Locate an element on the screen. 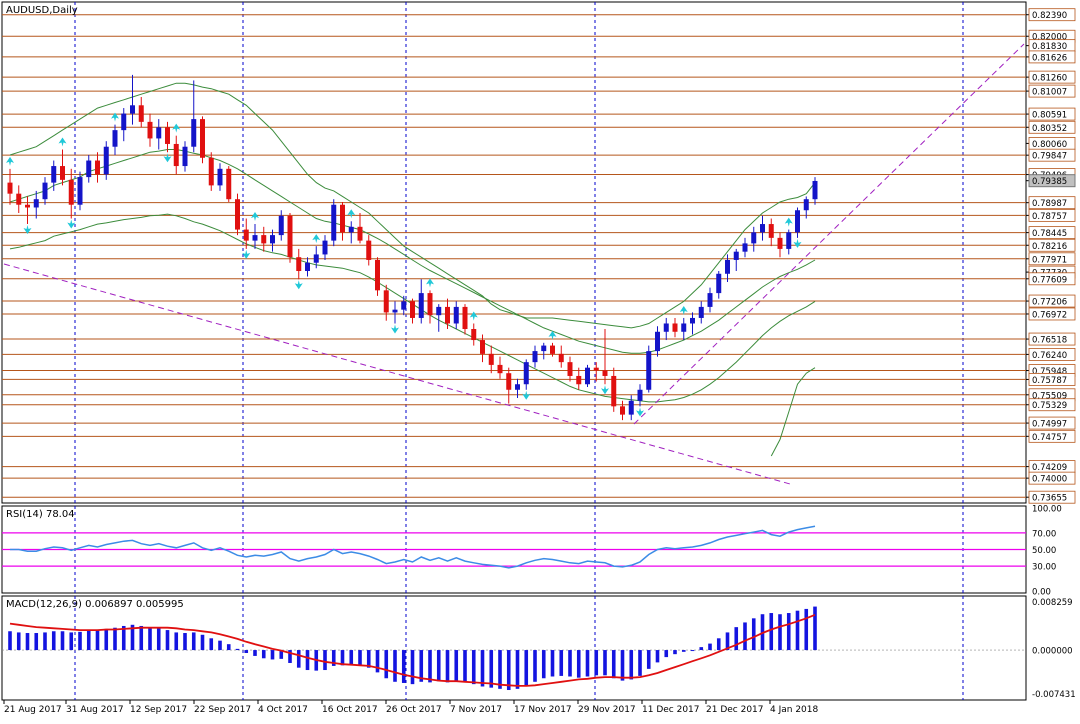  macd-histogram-bar is located at coordinates (745, 636).